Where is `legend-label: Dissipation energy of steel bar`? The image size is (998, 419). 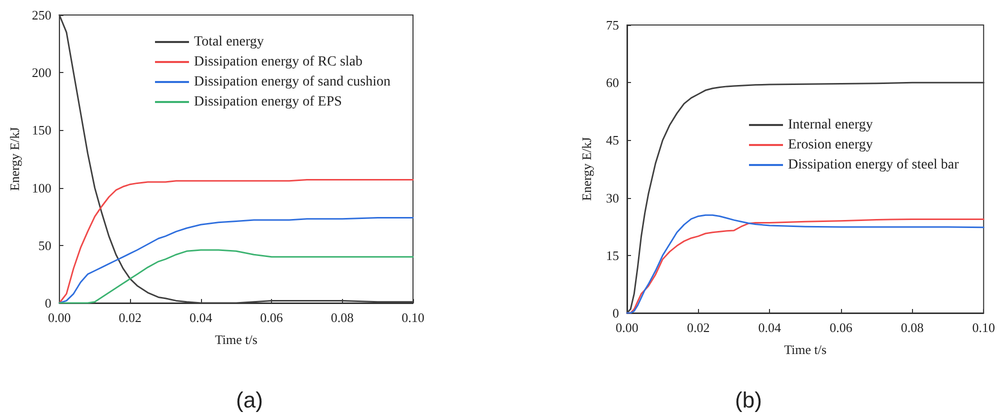 legend-label: Dissipation energy of steel bar is located at coordinates (874, 165).